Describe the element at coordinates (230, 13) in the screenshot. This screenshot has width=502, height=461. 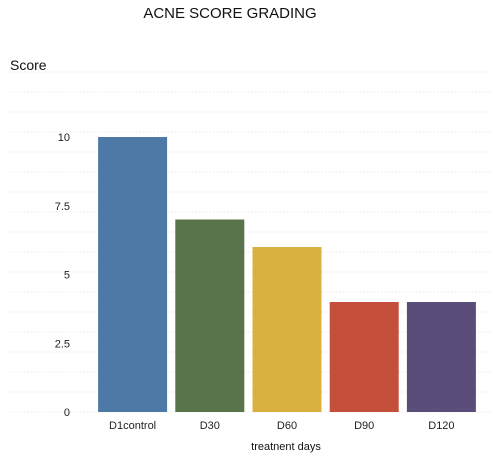
I see `chart-title: ACNE SCORE GRADING` at that location.